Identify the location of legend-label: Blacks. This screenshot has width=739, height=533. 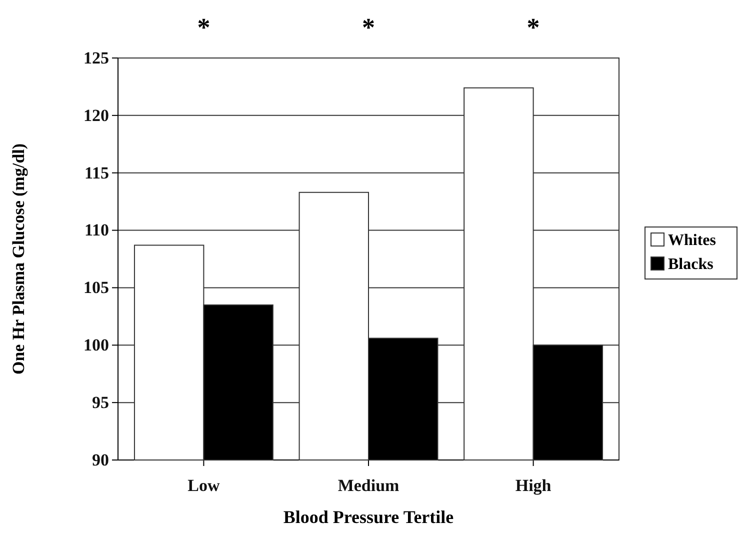
(691, 264).